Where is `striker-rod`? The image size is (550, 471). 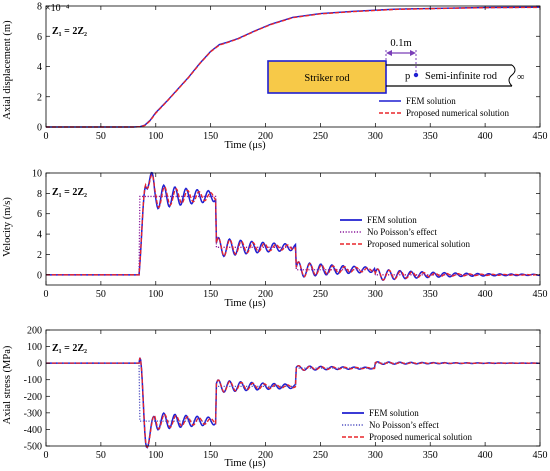
striker-rod is located at coordinates (327, 77).